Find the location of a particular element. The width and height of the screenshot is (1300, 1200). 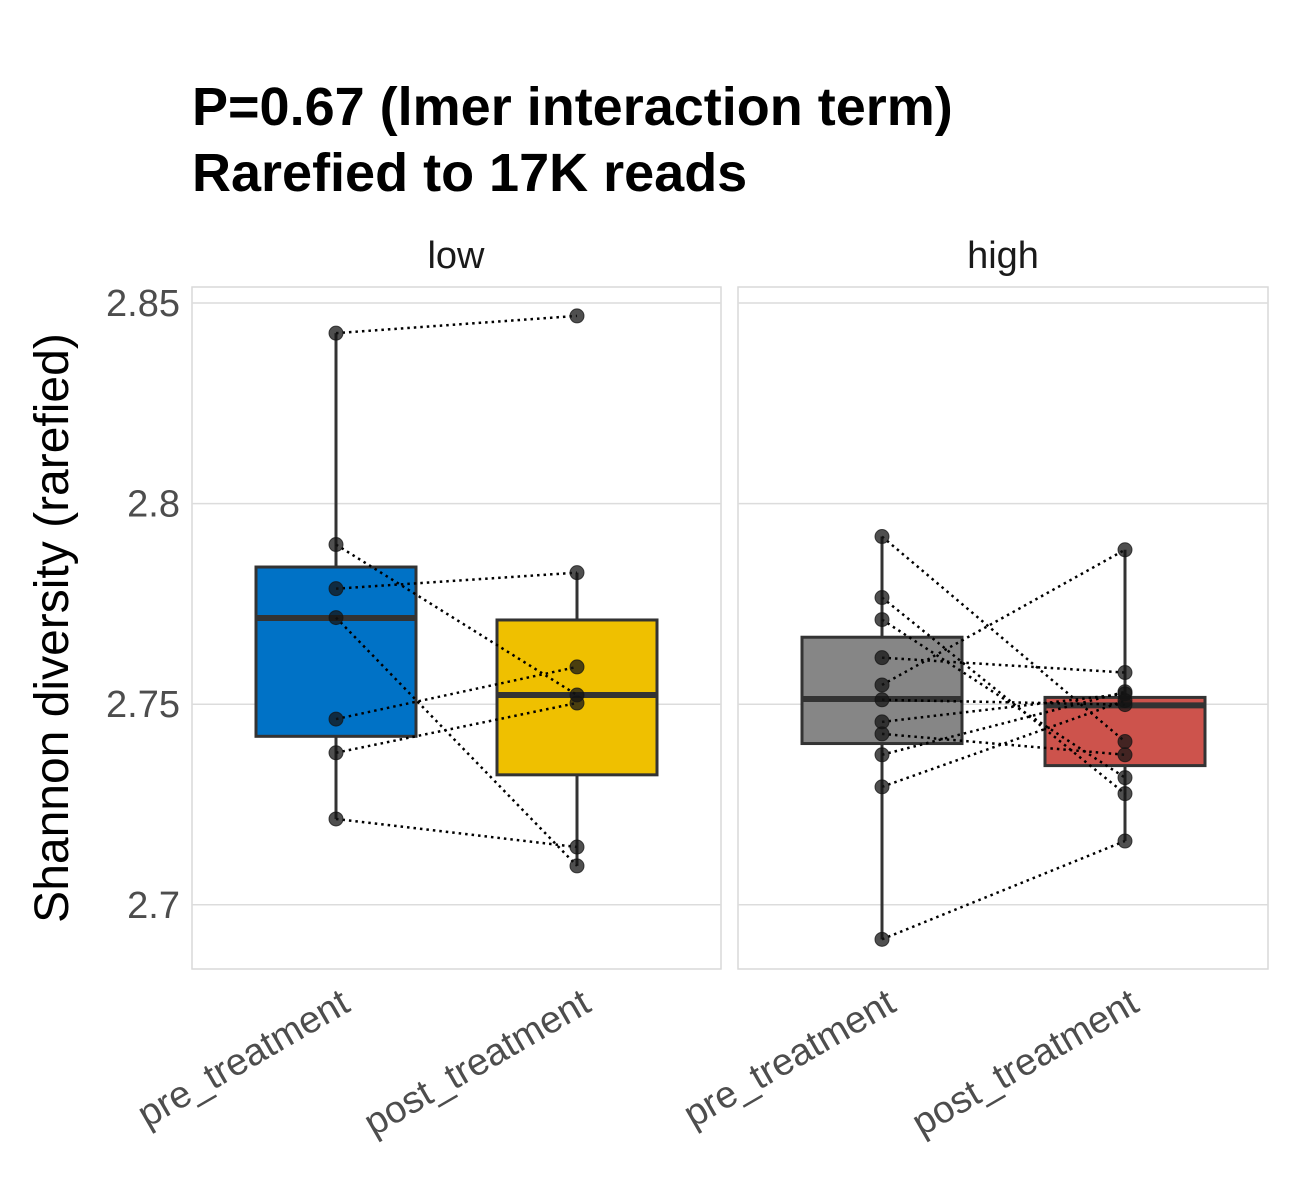

y-tick-label: 2.7 is located at coordinates (153, 906).